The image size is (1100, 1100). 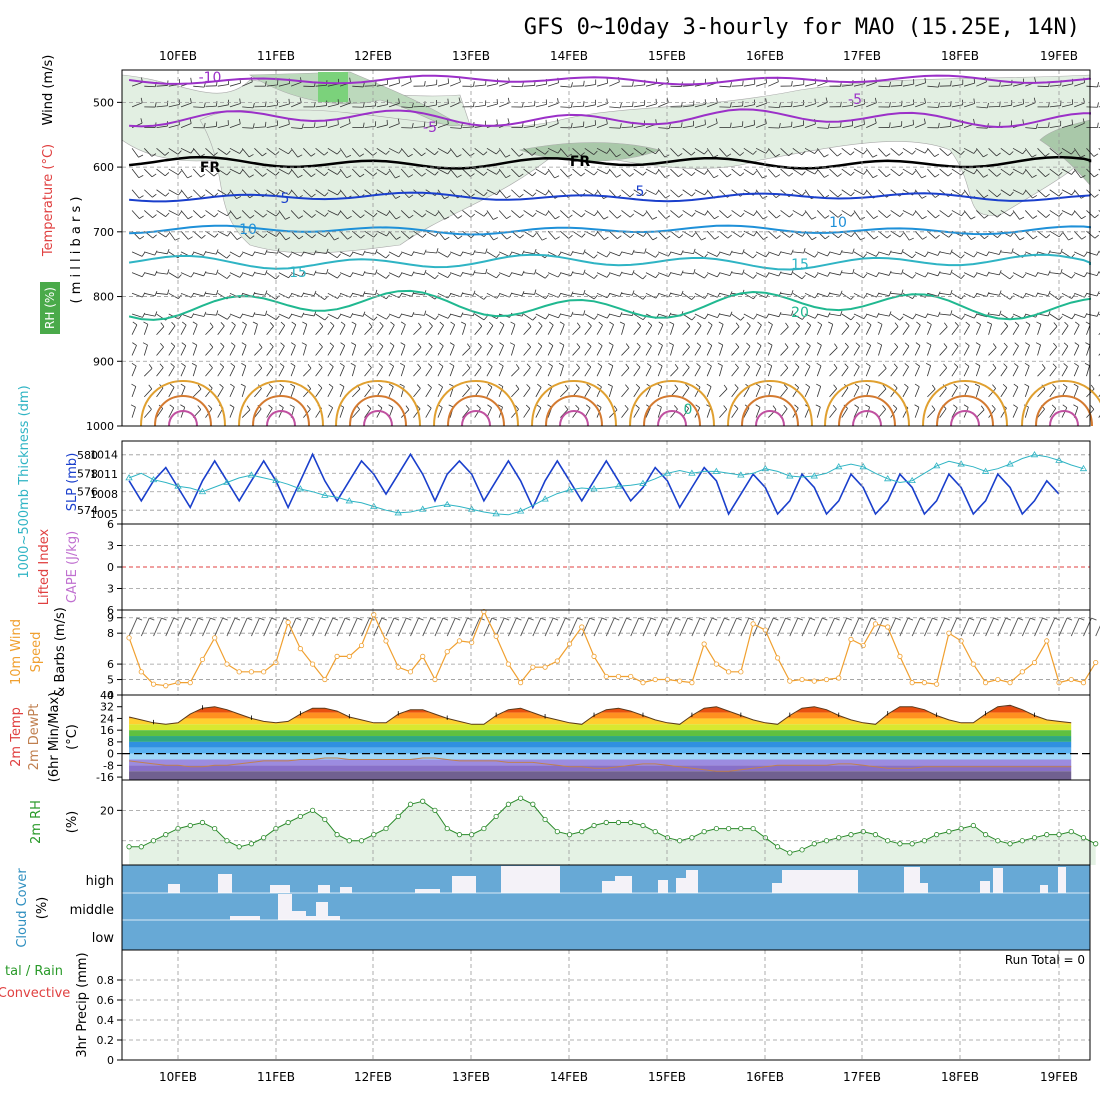 What do you see at coordinates (960, 56) in the screenshot?
I see `top-date-label: 18FEB` at bounding box center [960, 56].